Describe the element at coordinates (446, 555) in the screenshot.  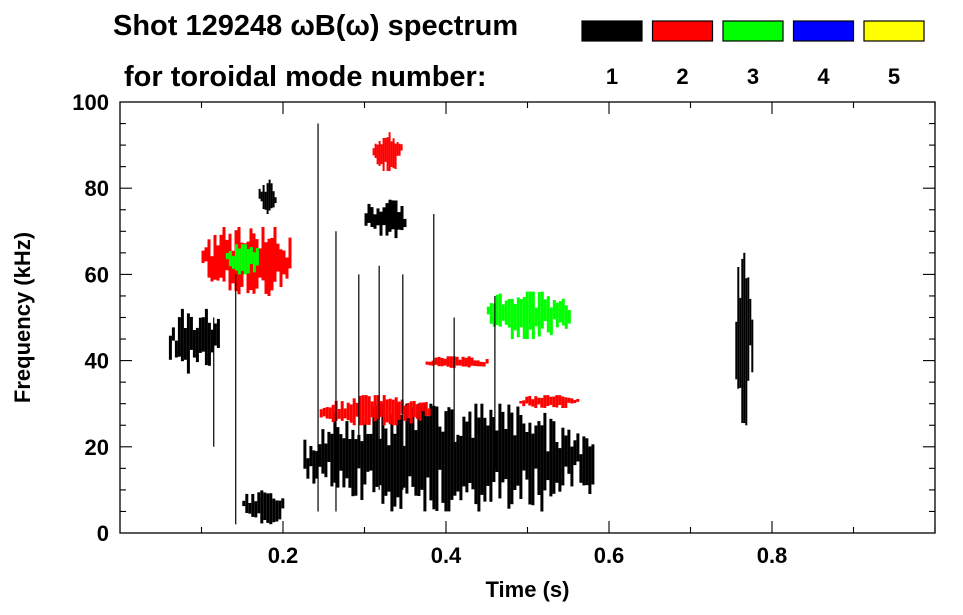
I see `x-tick-label: 0.4` at that location.